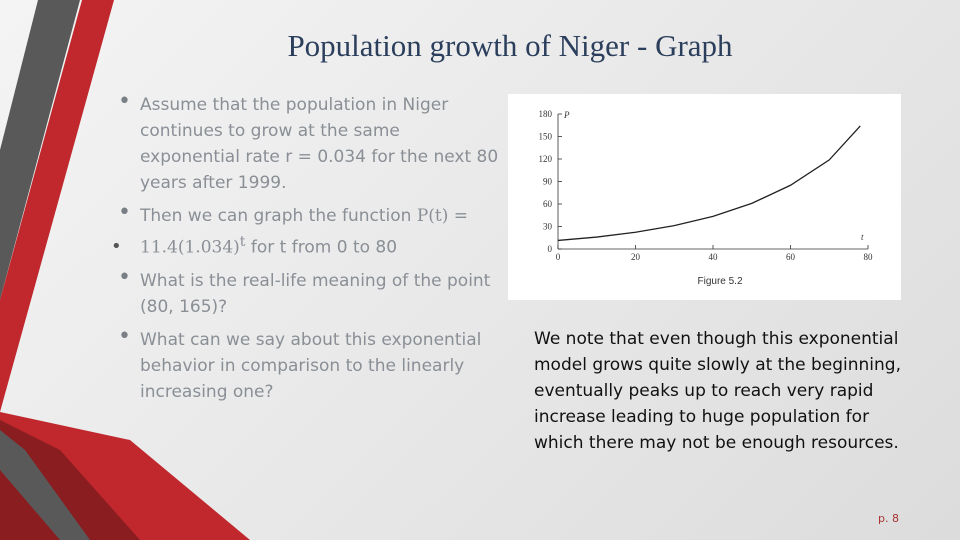 This screenshot has height=540, width=960. I want to click on red-stripe, so click(57, 206).